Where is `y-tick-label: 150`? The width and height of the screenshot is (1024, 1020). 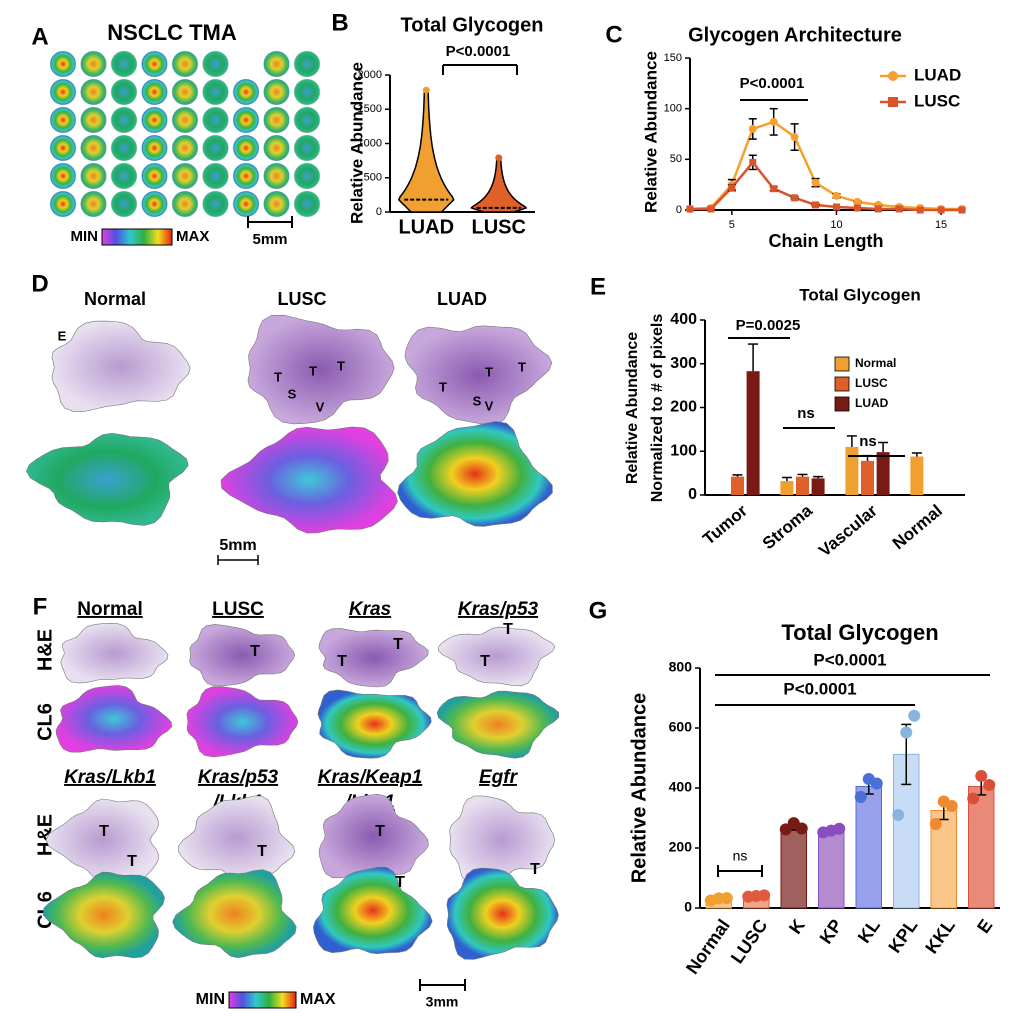 y-tick-label: 150 is located at coordinates (673, 58).